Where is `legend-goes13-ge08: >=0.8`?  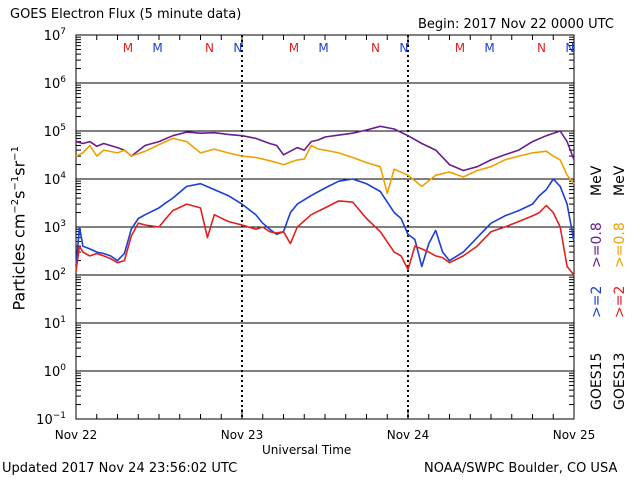
legend-goes13-ge08: >=0.8 is located at coordinates (620, 245).